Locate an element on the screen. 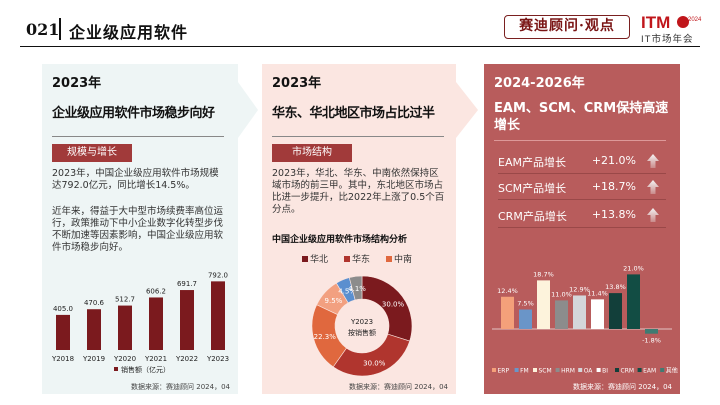  bar-value-label: 12.9% is located at coordinates (579, 289).